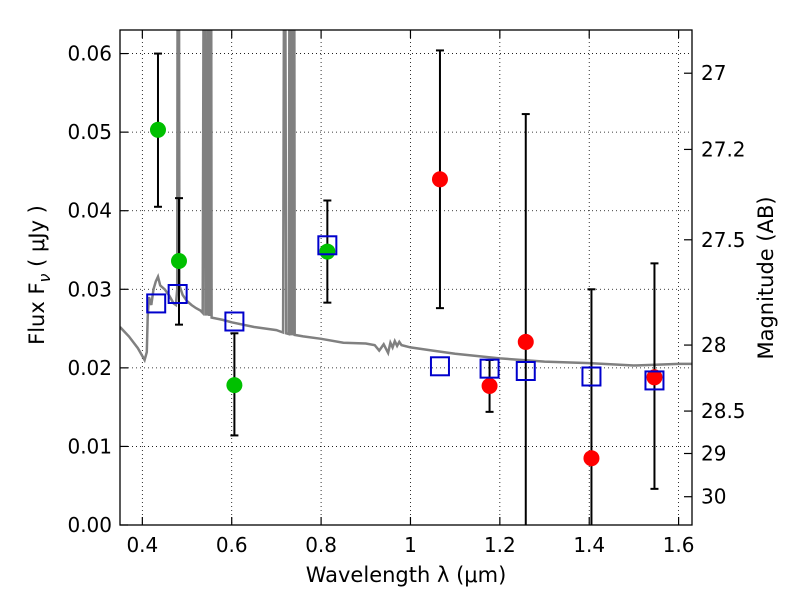  I want to click on x-tick-label: 1.6, so click(679, 545).